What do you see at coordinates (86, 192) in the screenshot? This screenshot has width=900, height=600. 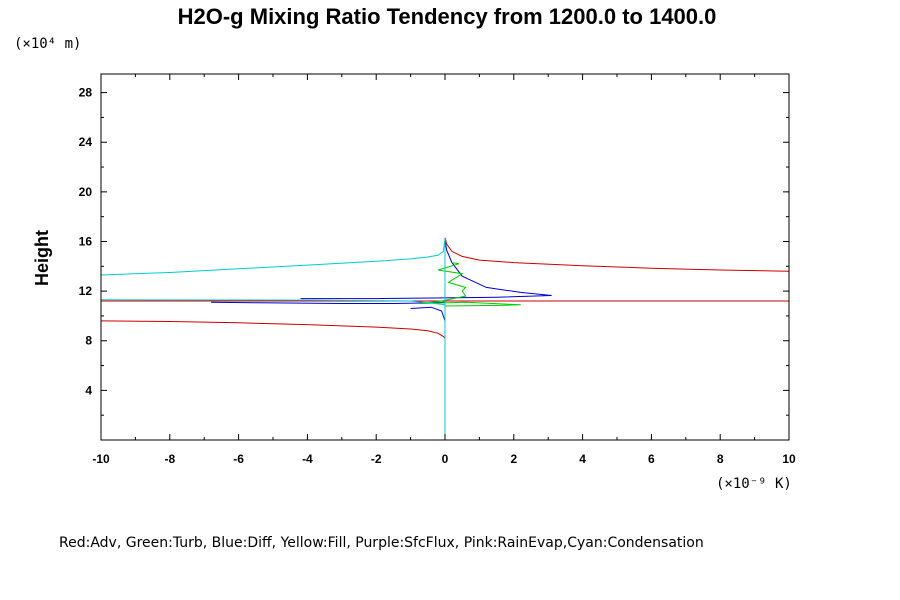 I see `y-tick-label: 20` at bounding box center [86, 192].